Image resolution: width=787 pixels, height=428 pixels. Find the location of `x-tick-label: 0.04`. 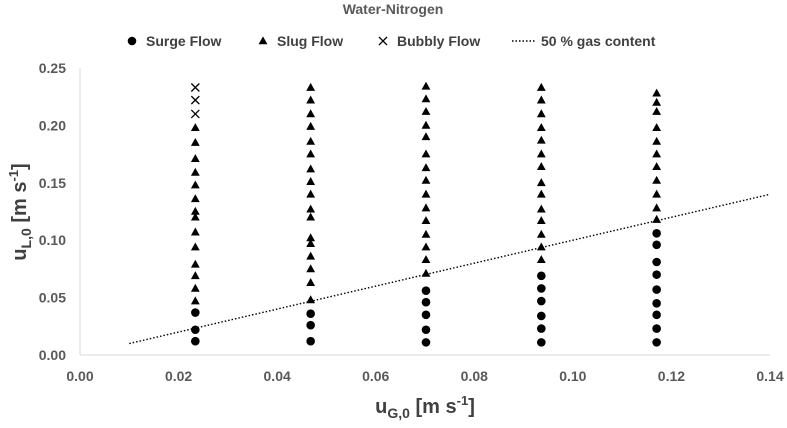

x-tick-label: 0.04 is located at coordinates (277, 376).